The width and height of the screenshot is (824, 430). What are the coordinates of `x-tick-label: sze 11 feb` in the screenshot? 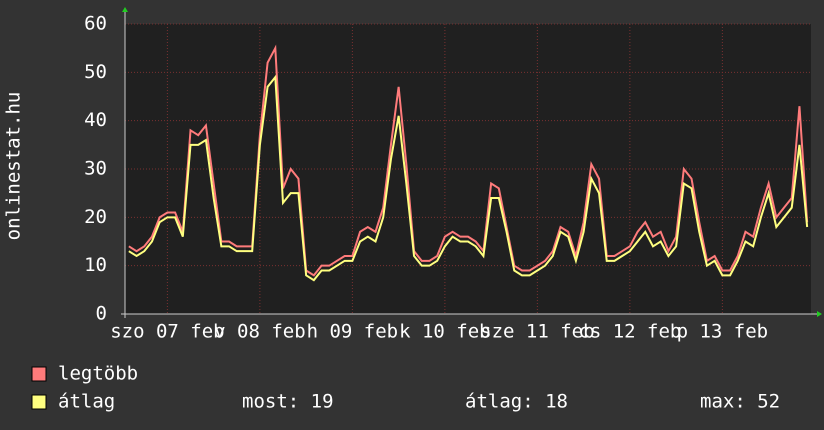 It's located at (537, 332).